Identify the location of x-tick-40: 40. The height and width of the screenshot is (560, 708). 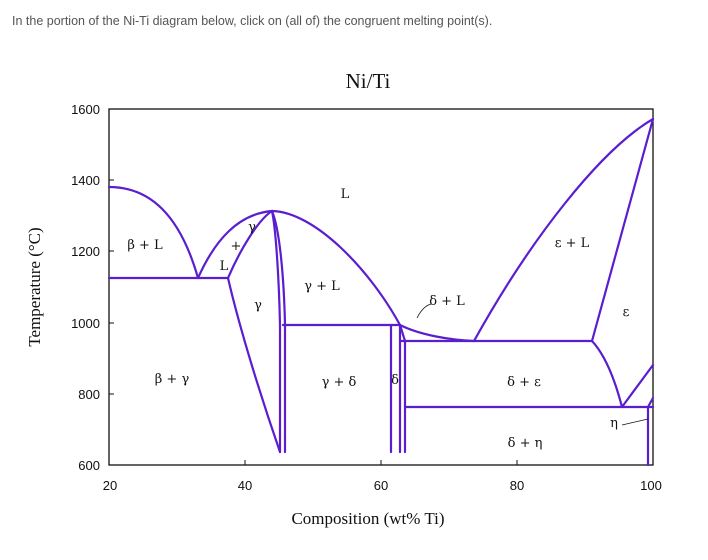
(245, 485).